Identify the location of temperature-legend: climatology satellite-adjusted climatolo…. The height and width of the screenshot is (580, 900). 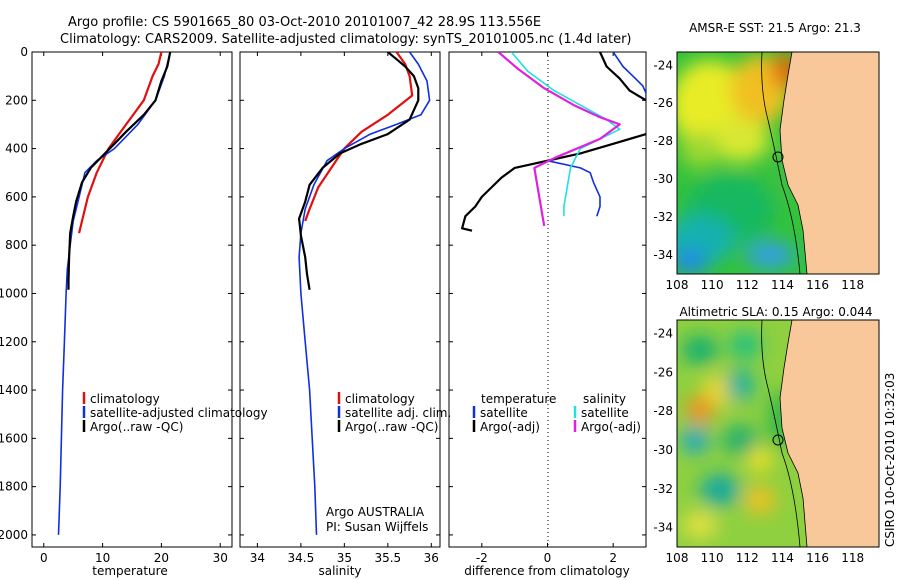
(175, 413).